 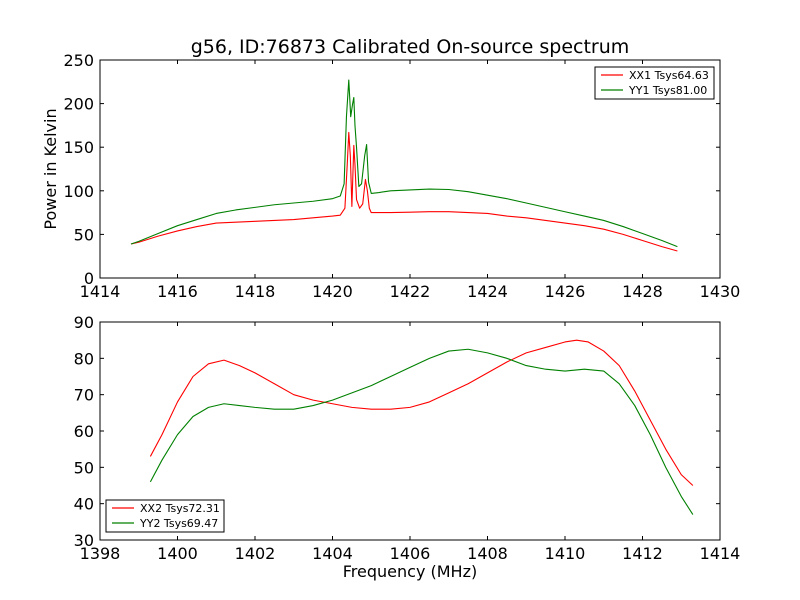 I want to click on x-tick-label: 1418, so click(x=255, y=291).